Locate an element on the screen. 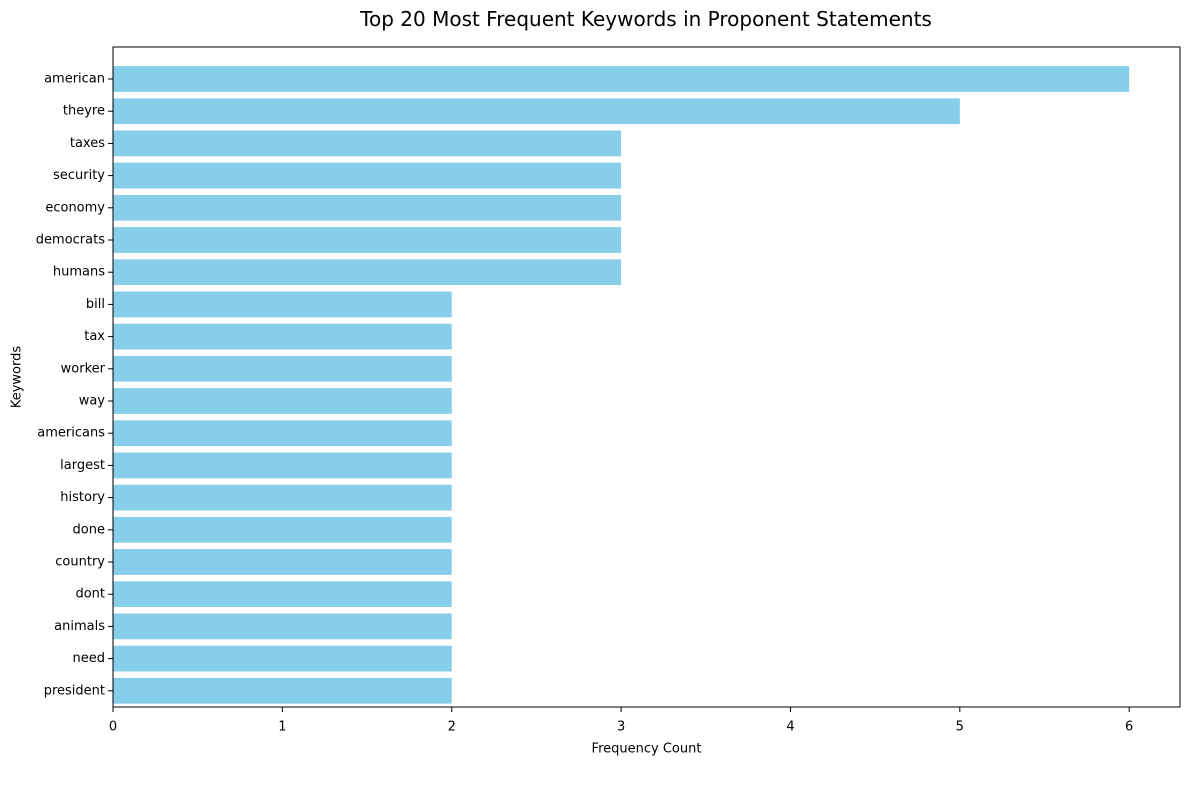 The image size is (1189, 790). y-tick-label: tax is located at coordinates (94, 336).